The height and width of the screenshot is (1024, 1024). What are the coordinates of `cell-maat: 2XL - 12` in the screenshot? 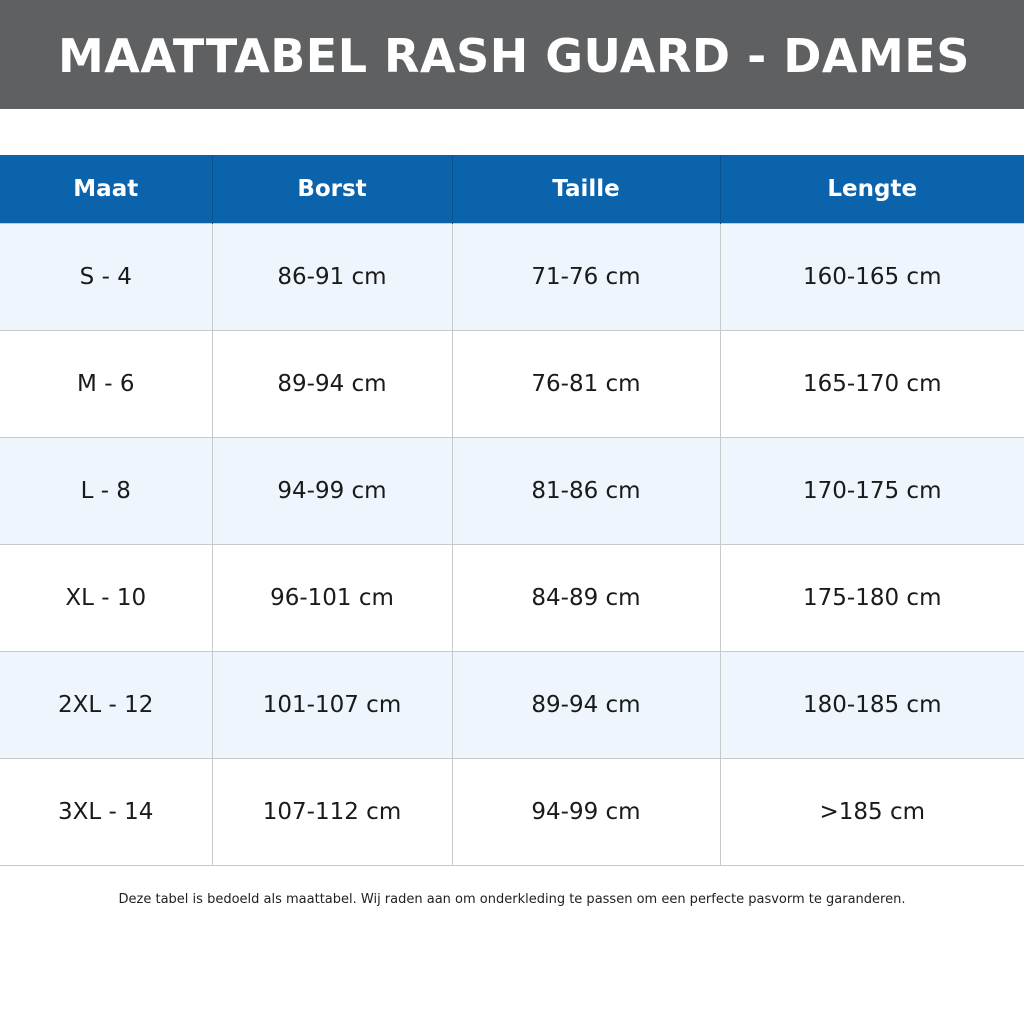 It's located at (106, 705).